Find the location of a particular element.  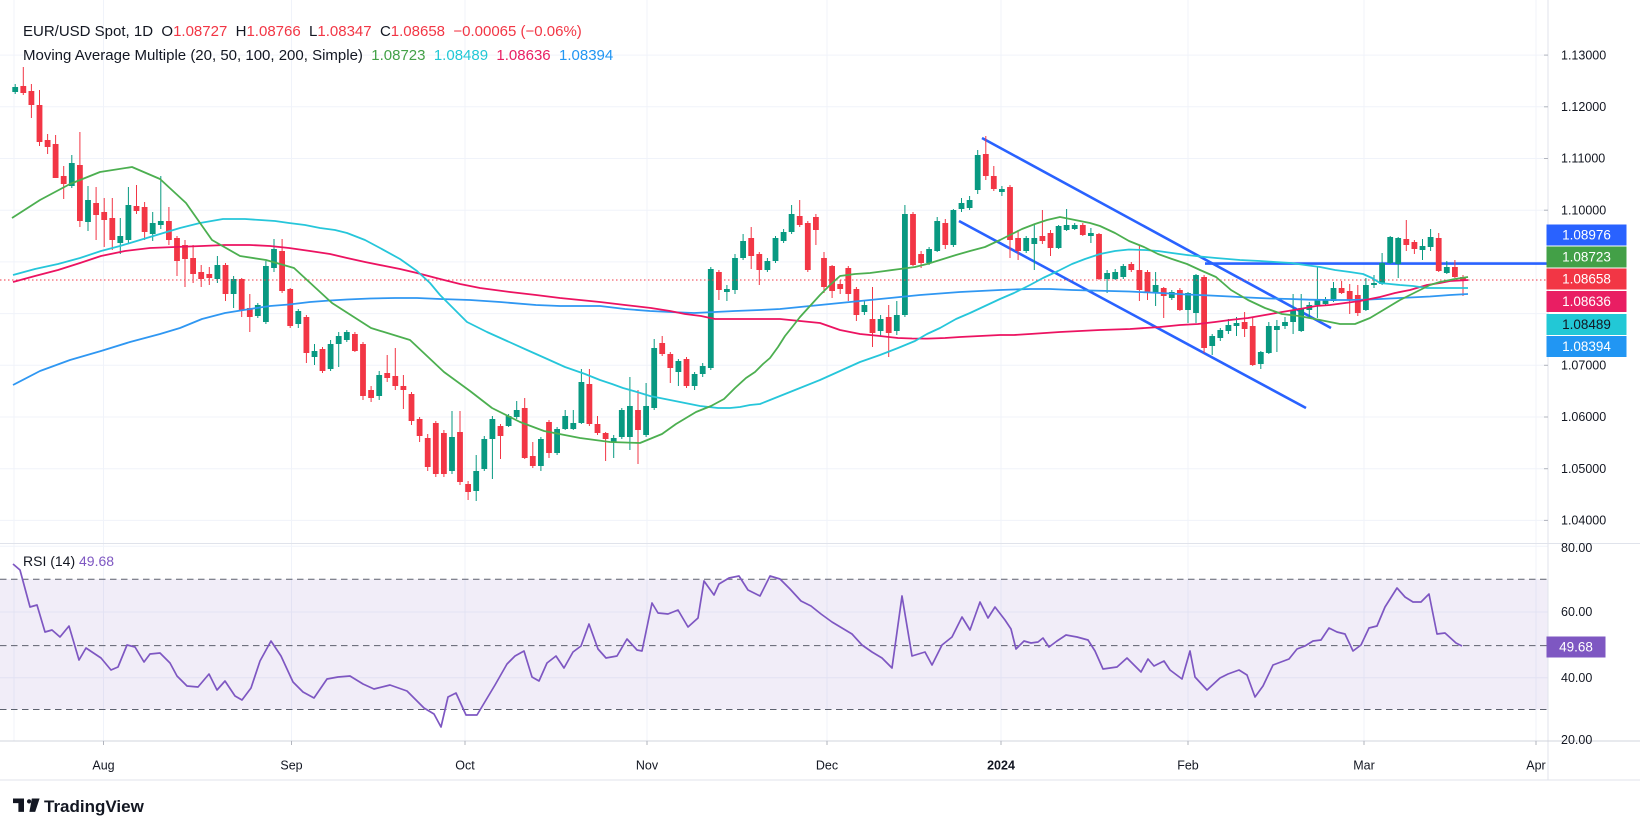

svg-text: 49.68 is located at coordinates (1576, 647).